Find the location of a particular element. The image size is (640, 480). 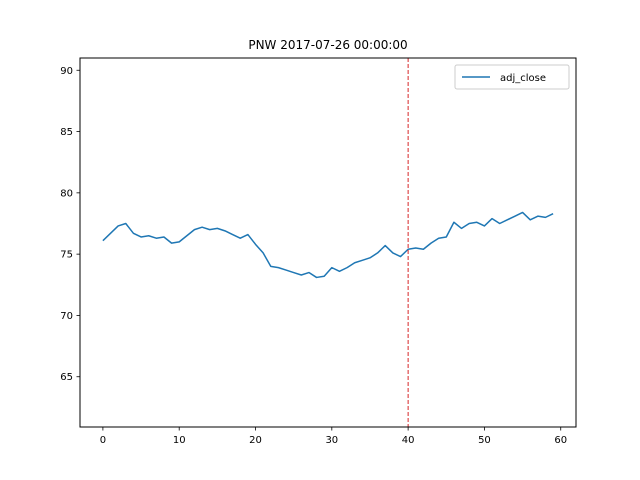

y-tick-label: 90 is located at coordinates (66, 71).